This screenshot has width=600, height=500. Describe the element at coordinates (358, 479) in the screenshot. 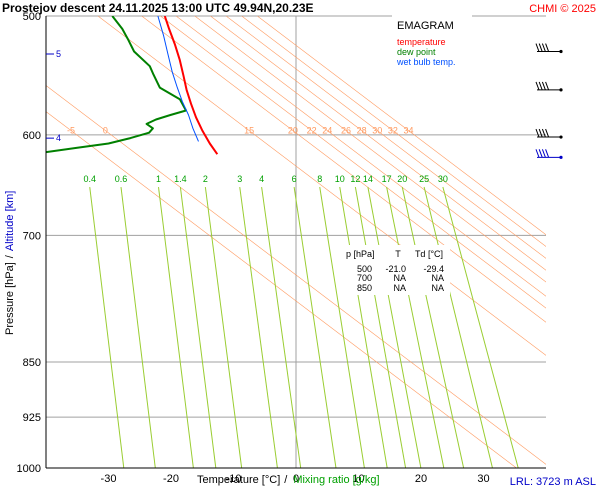

I see `temperature-tick-label: 10` at that location.